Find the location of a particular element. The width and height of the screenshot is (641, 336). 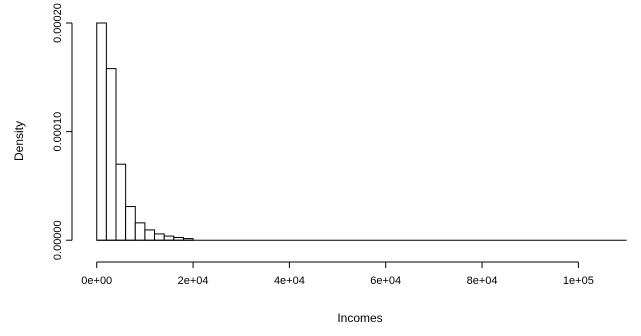

y-tick-label: 0.00000 is located at coordinates (58, 240).